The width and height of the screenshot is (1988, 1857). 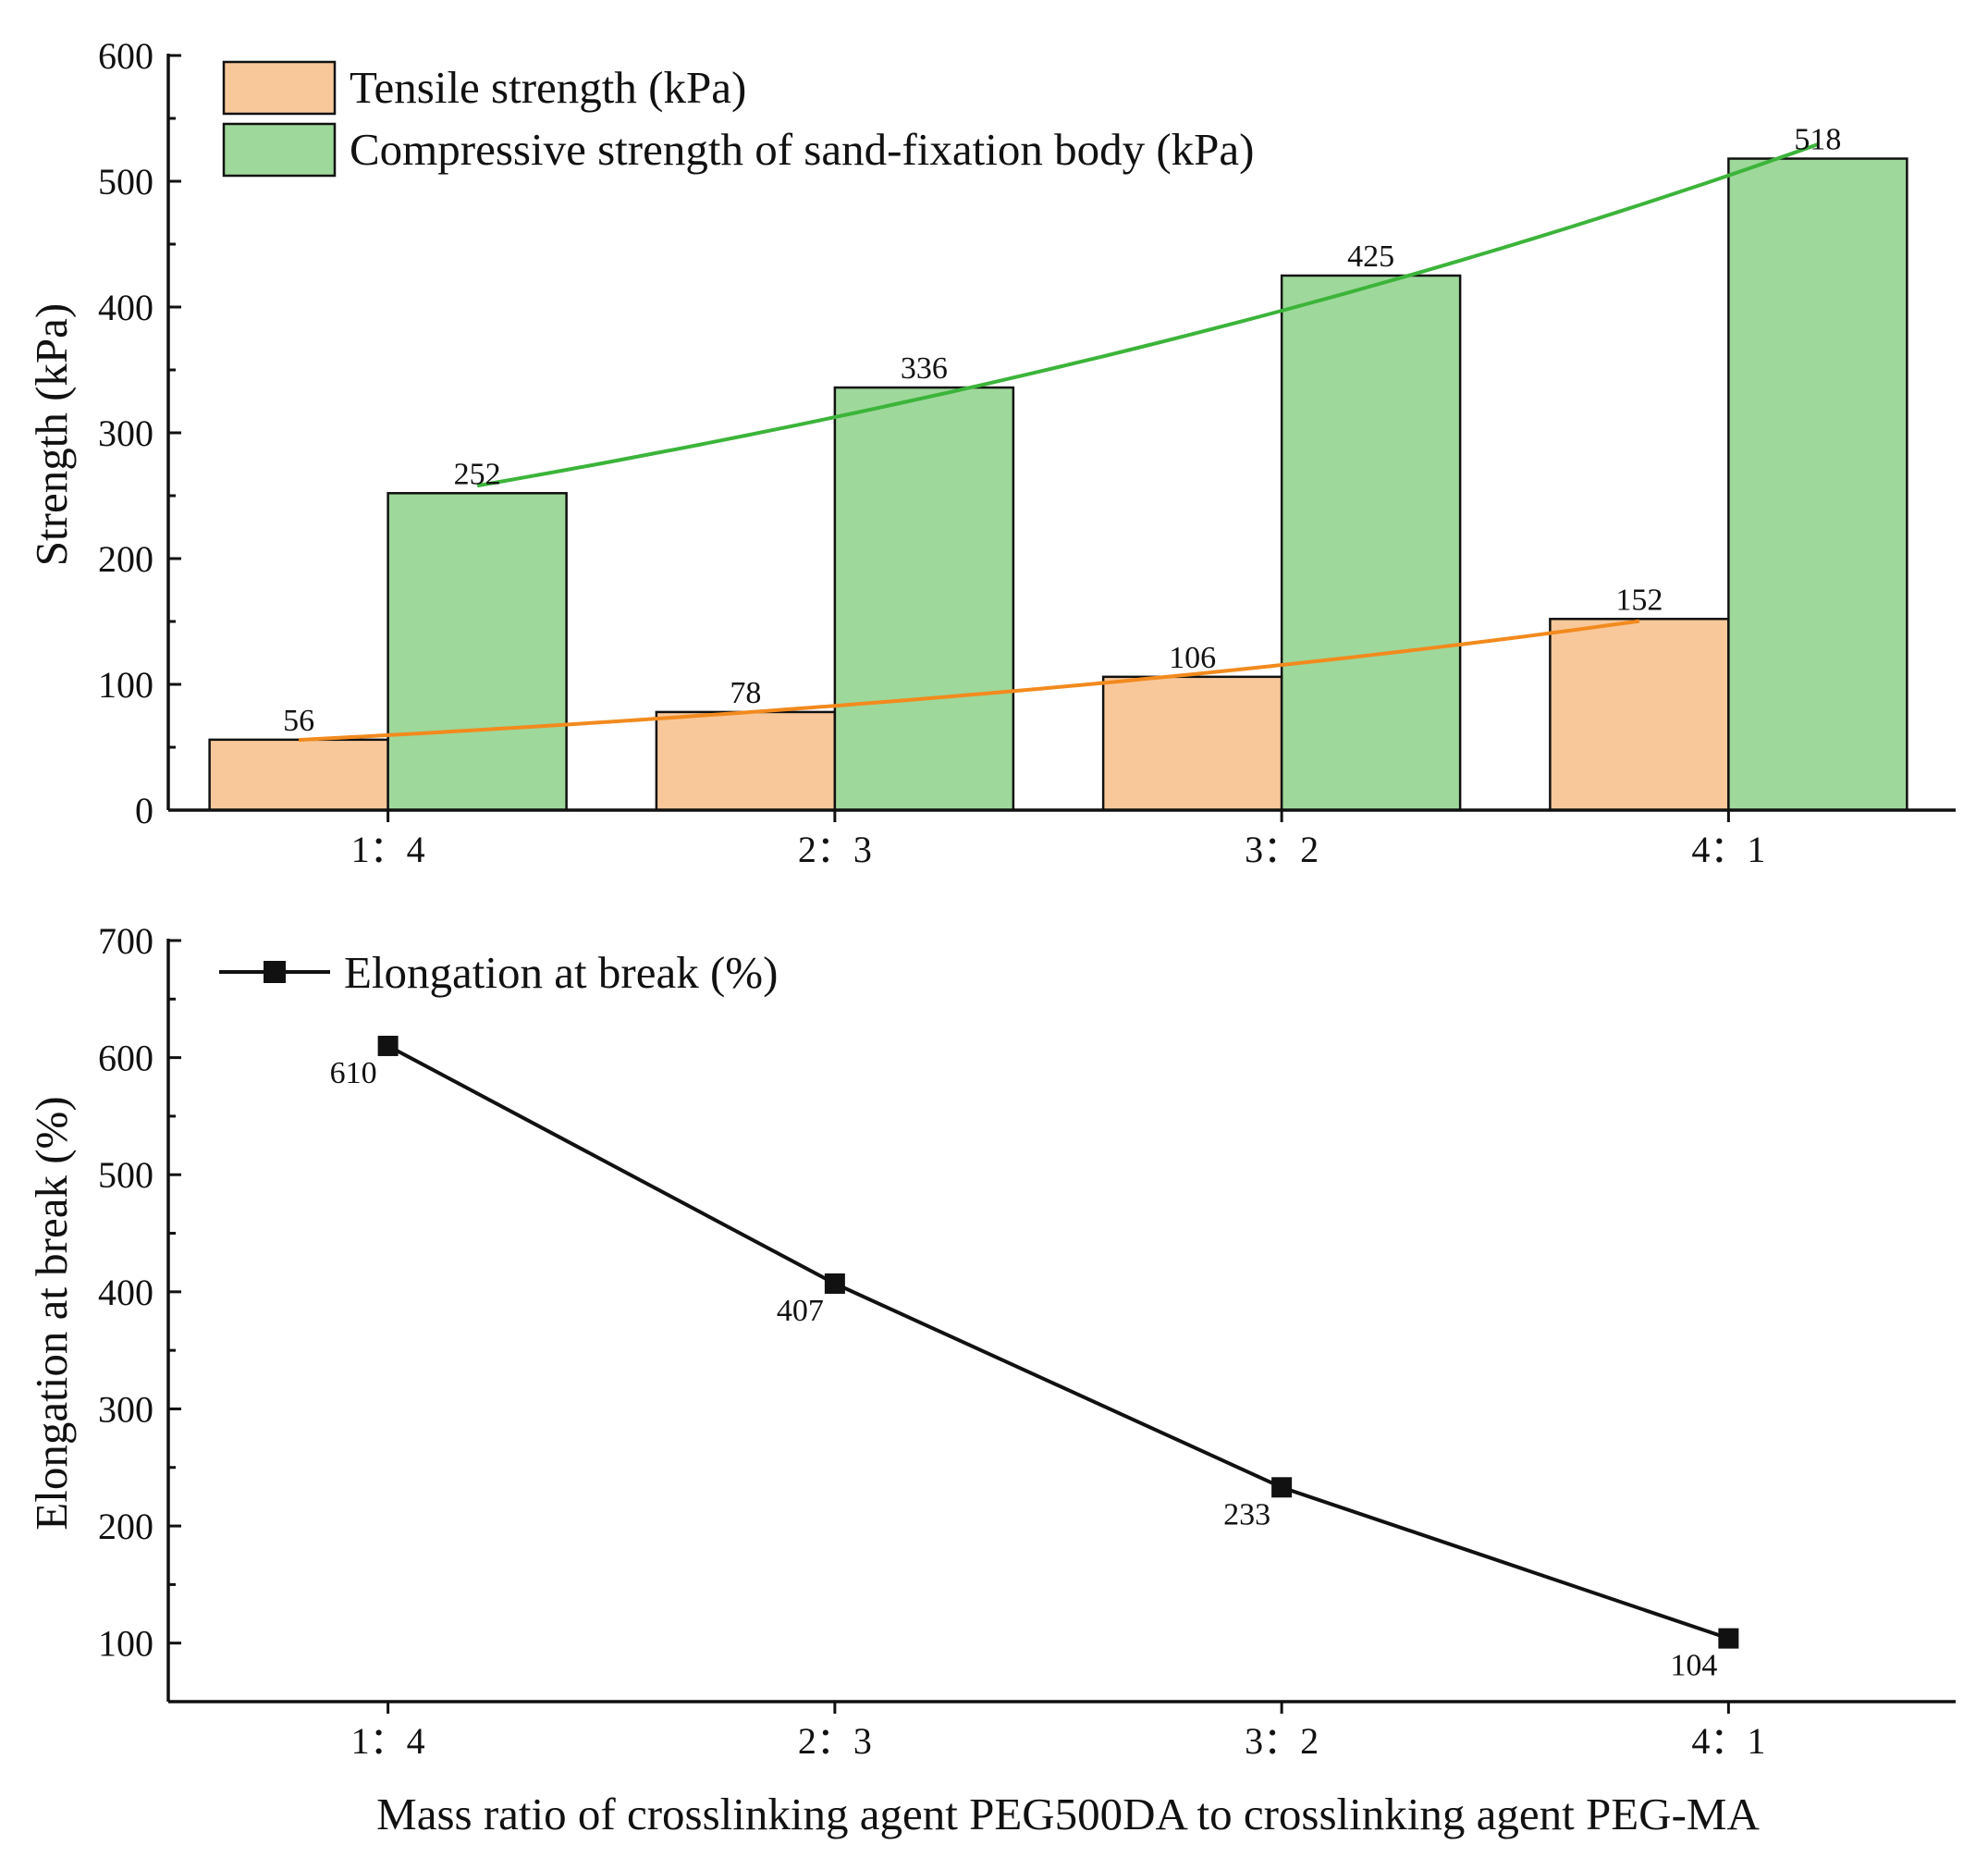 I want to click on data-label-tensile: 78, so click(x=745, y=693).